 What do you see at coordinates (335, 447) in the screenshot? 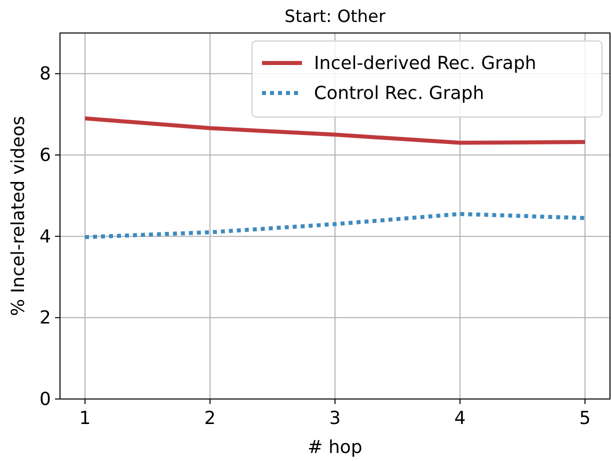
I see `x-axis-title: # hop` at bounding box center [335, 447].